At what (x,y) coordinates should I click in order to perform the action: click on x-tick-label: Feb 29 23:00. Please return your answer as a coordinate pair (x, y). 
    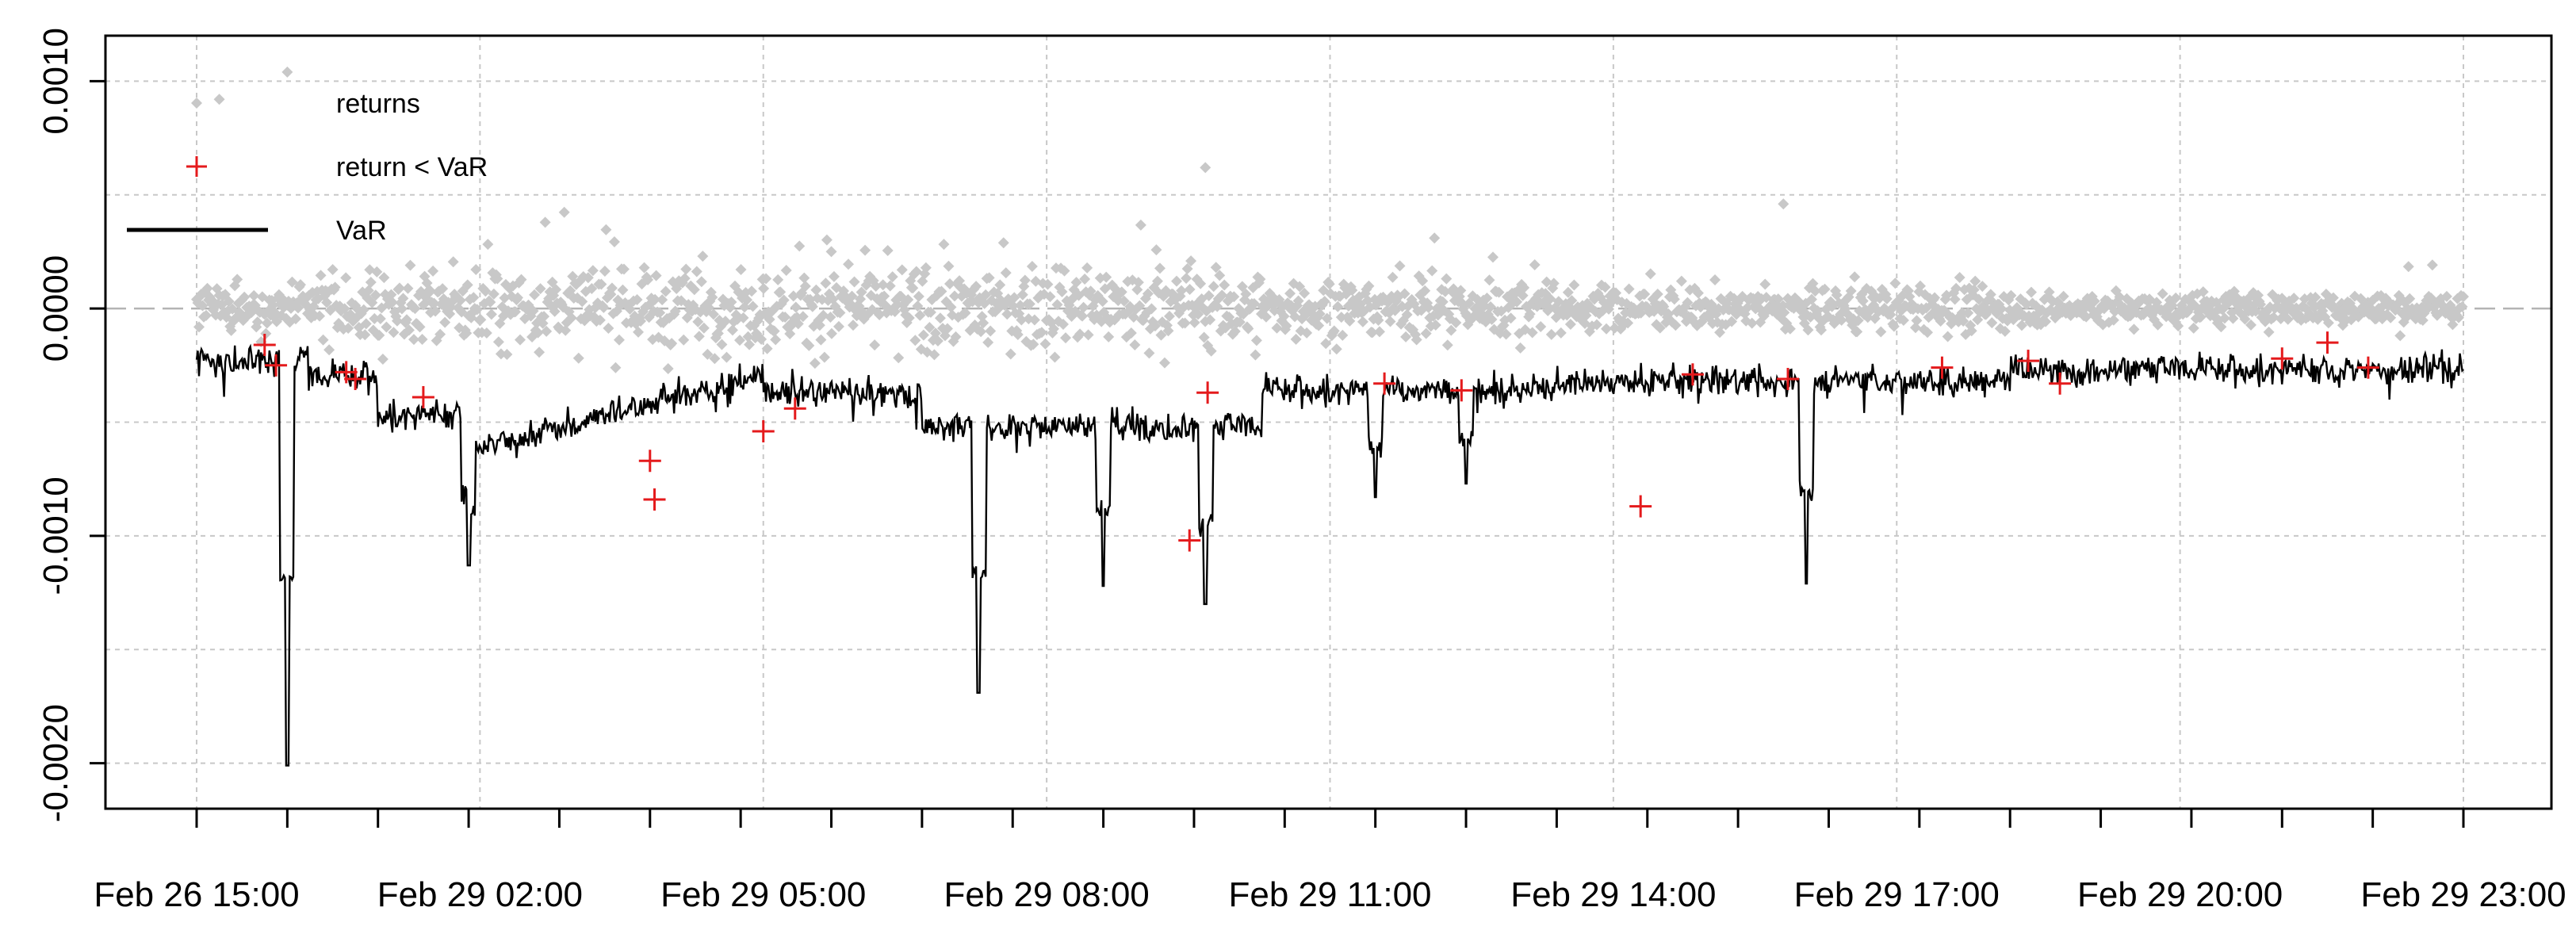
    Looking at the image, I should click on (2463, 894).